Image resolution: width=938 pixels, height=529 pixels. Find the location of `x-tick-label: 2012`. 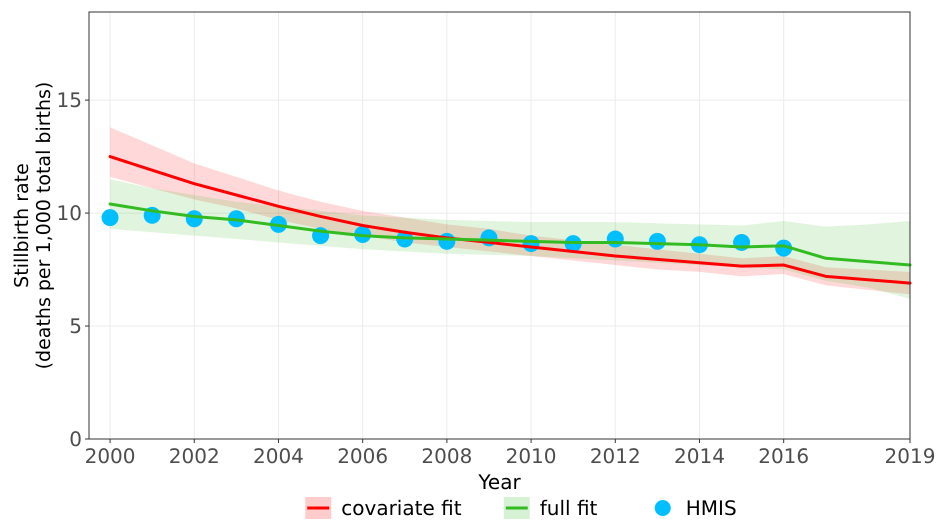

x-tick-label: 2012 is located at coordinates (615, 456).